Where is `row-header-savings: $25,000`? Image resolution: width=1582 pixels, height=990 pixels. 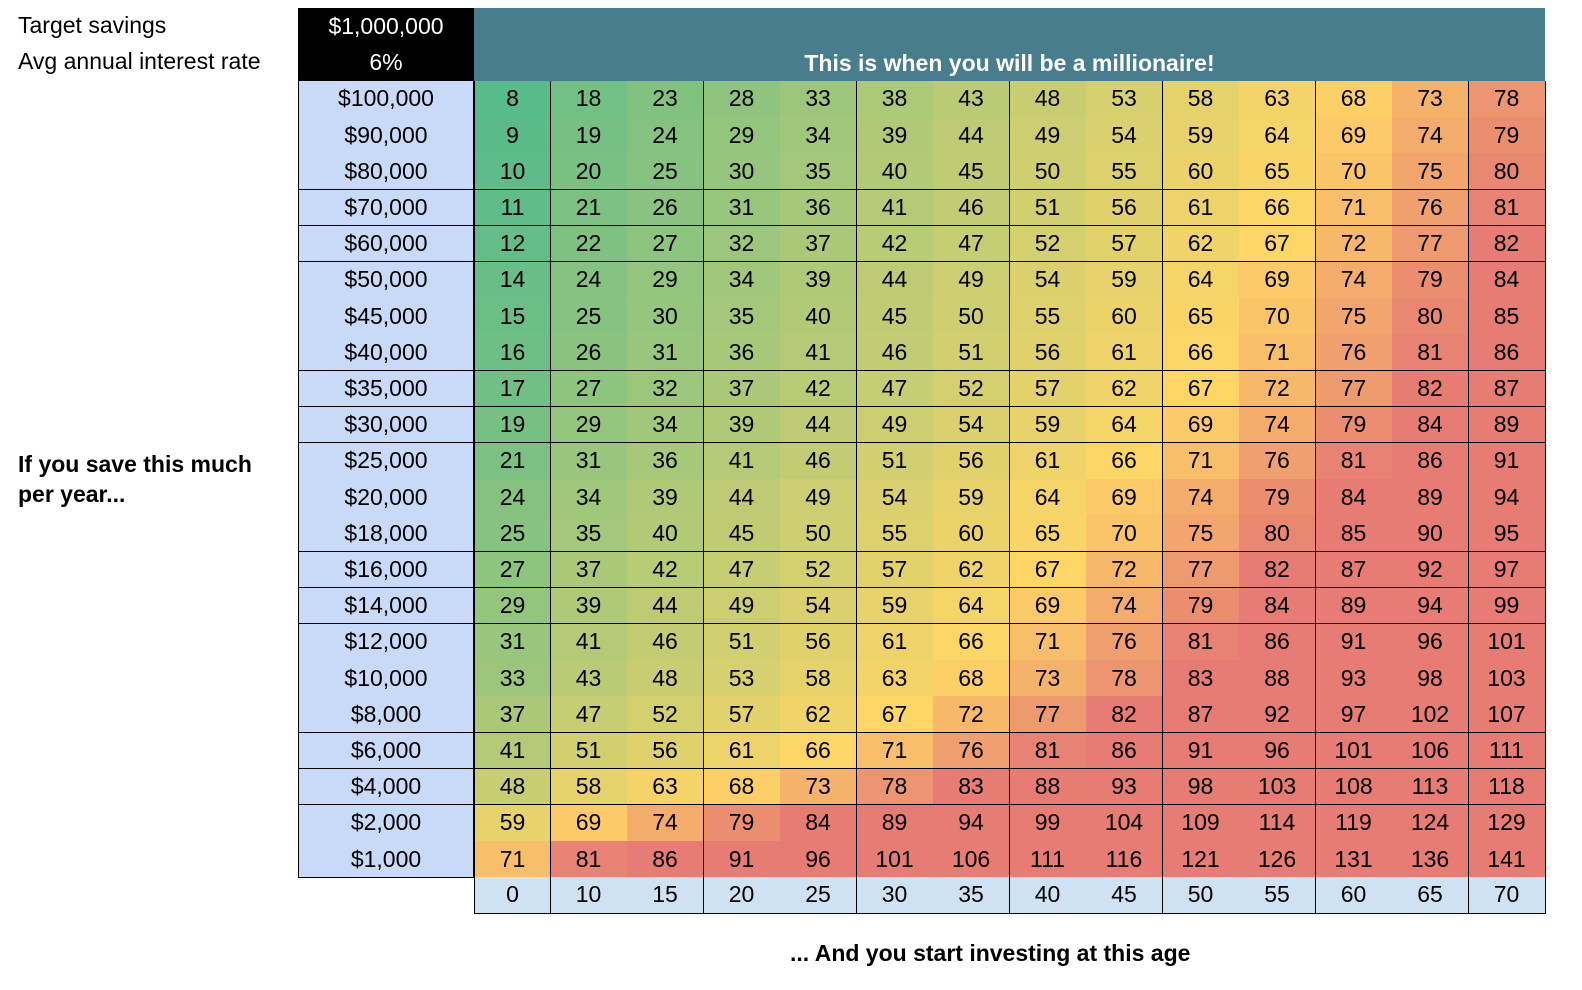
row-header-savings: $25,000 is located at coordinates (386, 461).